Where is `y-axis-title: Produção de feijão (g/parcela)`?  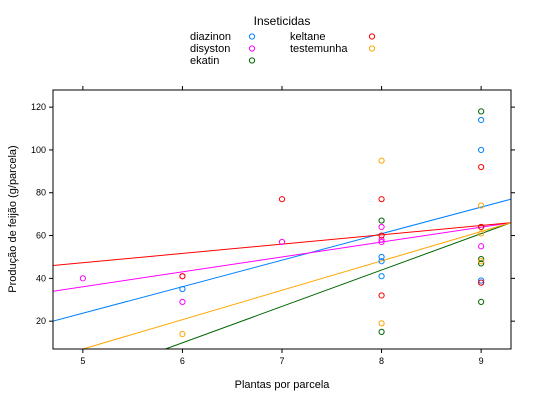 y-axis-title: Produção de feijão (g/parcela) is located at coordinates (13, 218).